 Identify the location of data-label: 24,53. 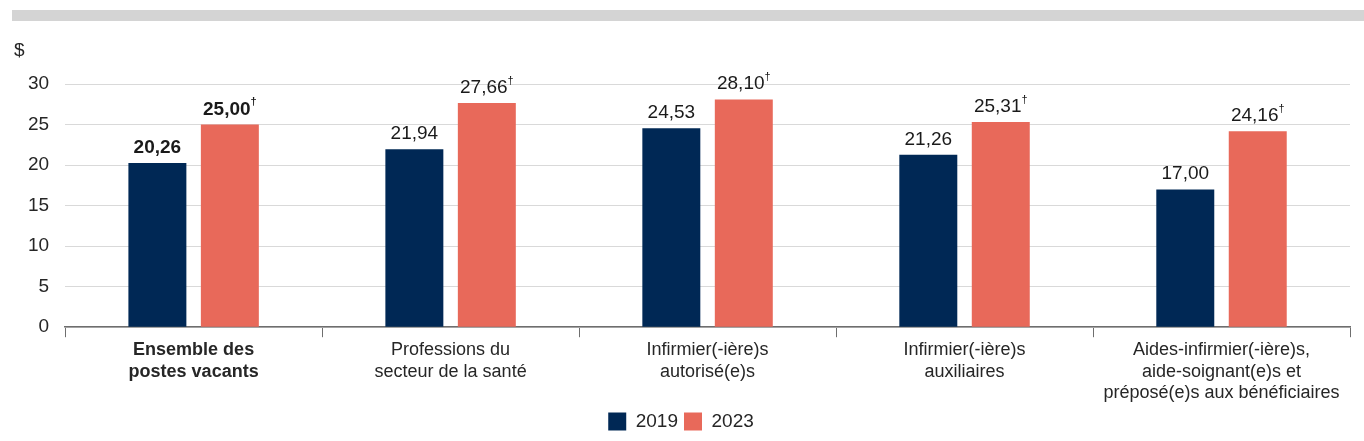
(671, 112).